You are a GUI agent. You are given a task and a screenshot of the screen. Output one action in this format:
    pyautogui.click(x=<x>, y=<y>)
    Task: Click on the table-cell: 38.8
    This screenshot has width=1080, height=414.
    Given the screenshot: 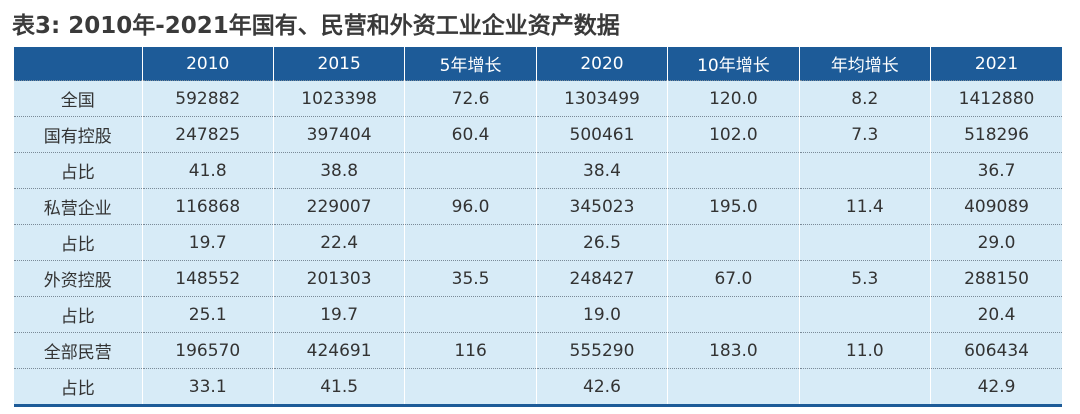 What is the action you would take?
    pyautogui.click(x=338, y=170)
    